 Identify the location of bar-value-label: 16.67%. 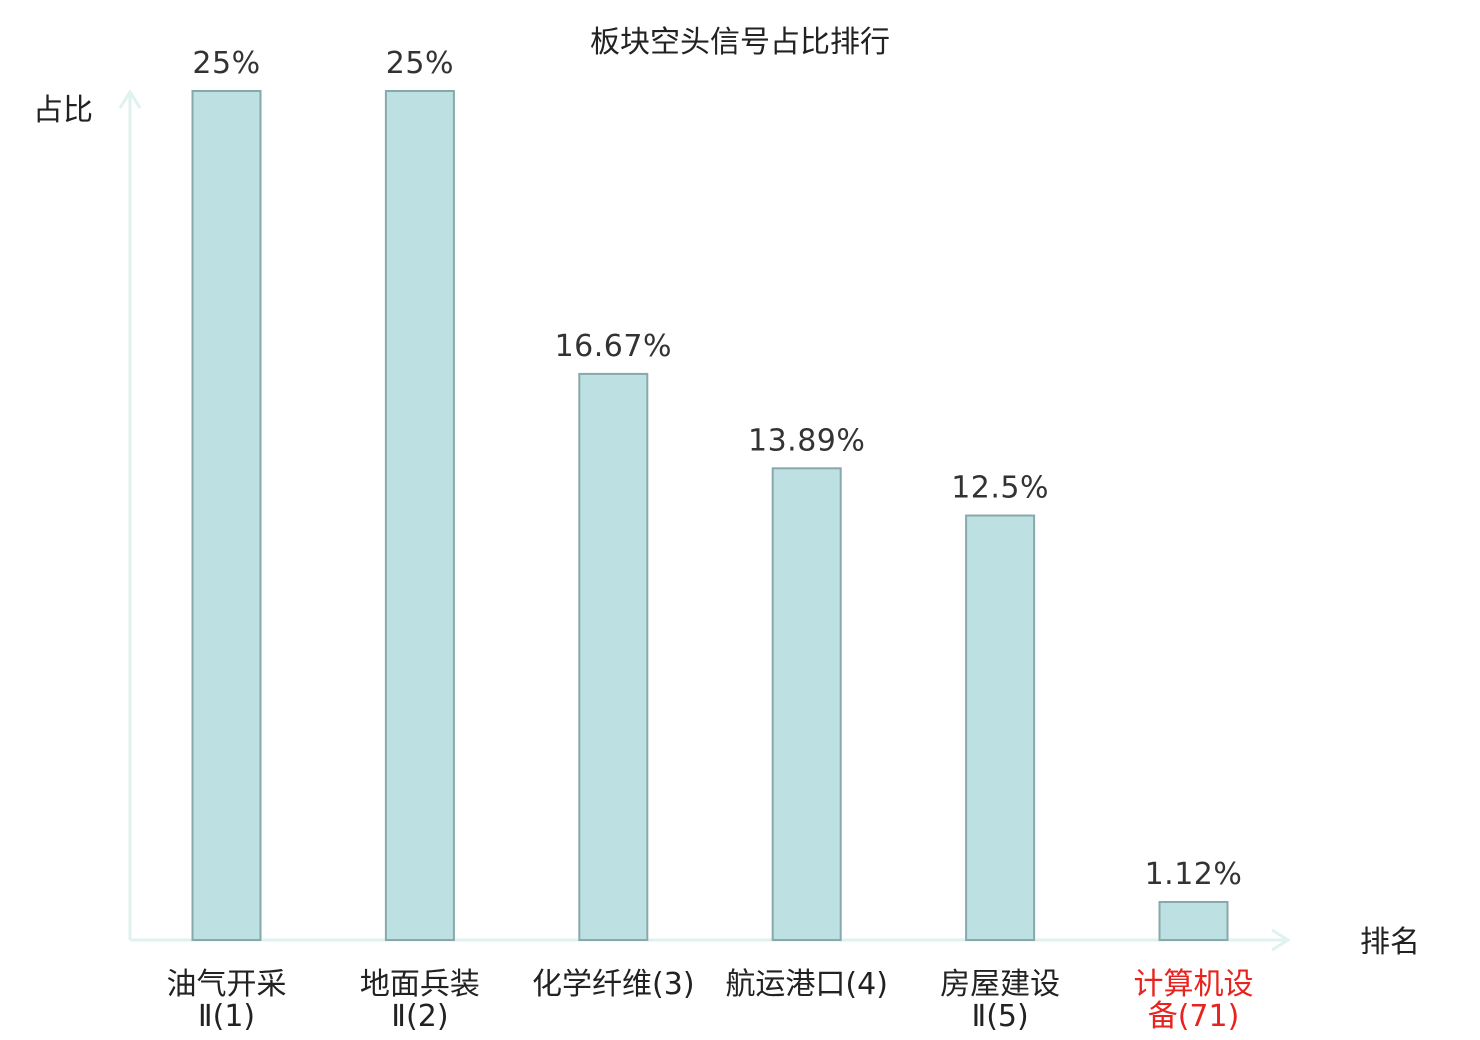
(613, 346).